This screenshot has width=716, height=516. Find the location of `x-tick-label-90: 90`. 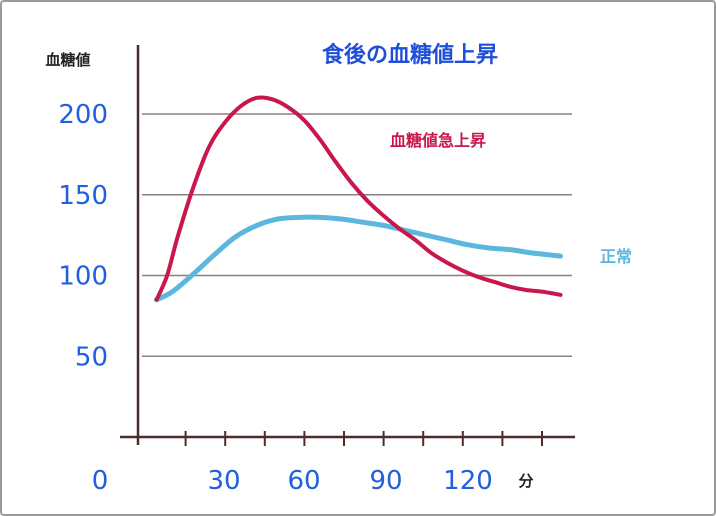

x-tick-label-90: 90 is located at coordinates (385, 481).